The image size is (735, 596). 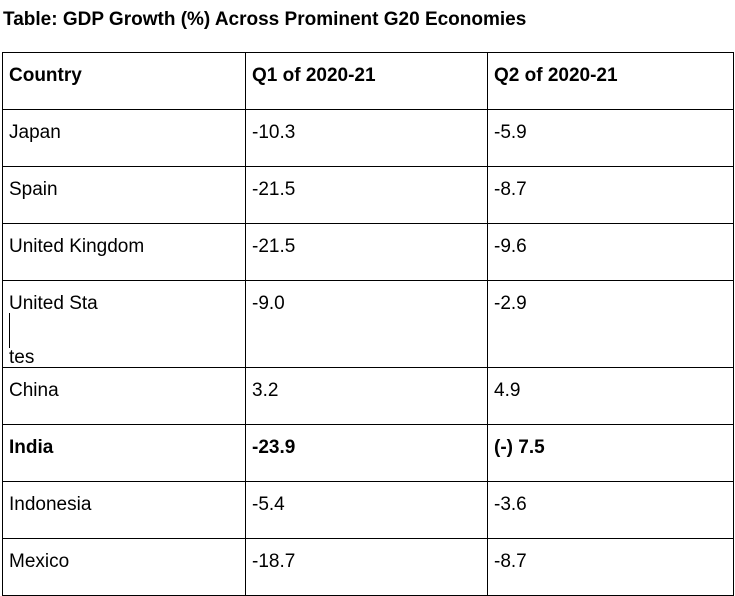 What do you see at coordinates (124, 81) in the screenshot?
I see `header-cell-country: Country` at bounding box center [124, 81].